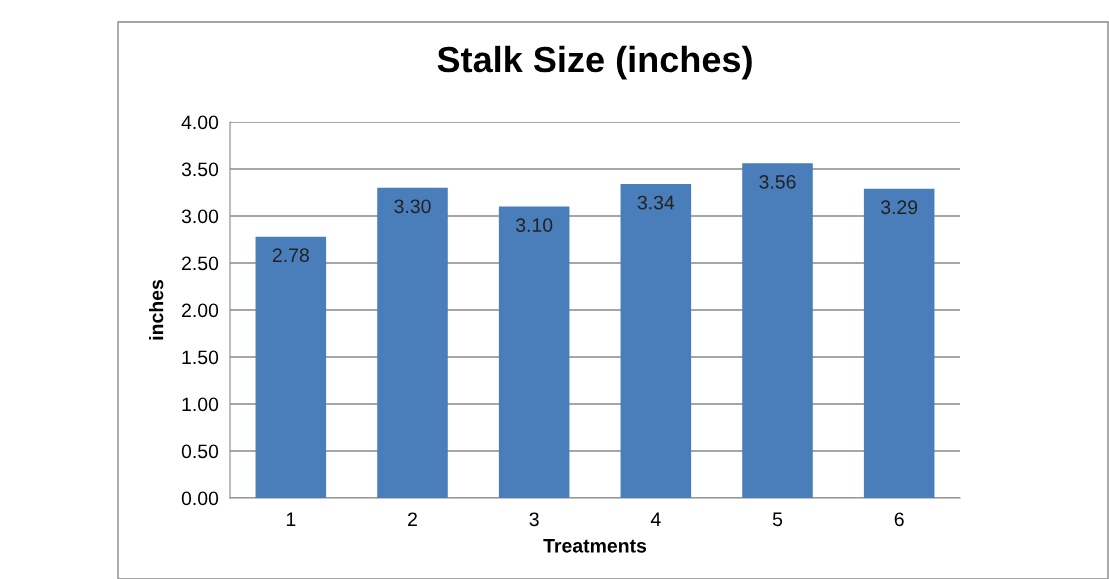  What do you see at coordinates (200, 122) in the screenshot?
I see `y-tick-label: 4.00` at bounding box center [200, 122].